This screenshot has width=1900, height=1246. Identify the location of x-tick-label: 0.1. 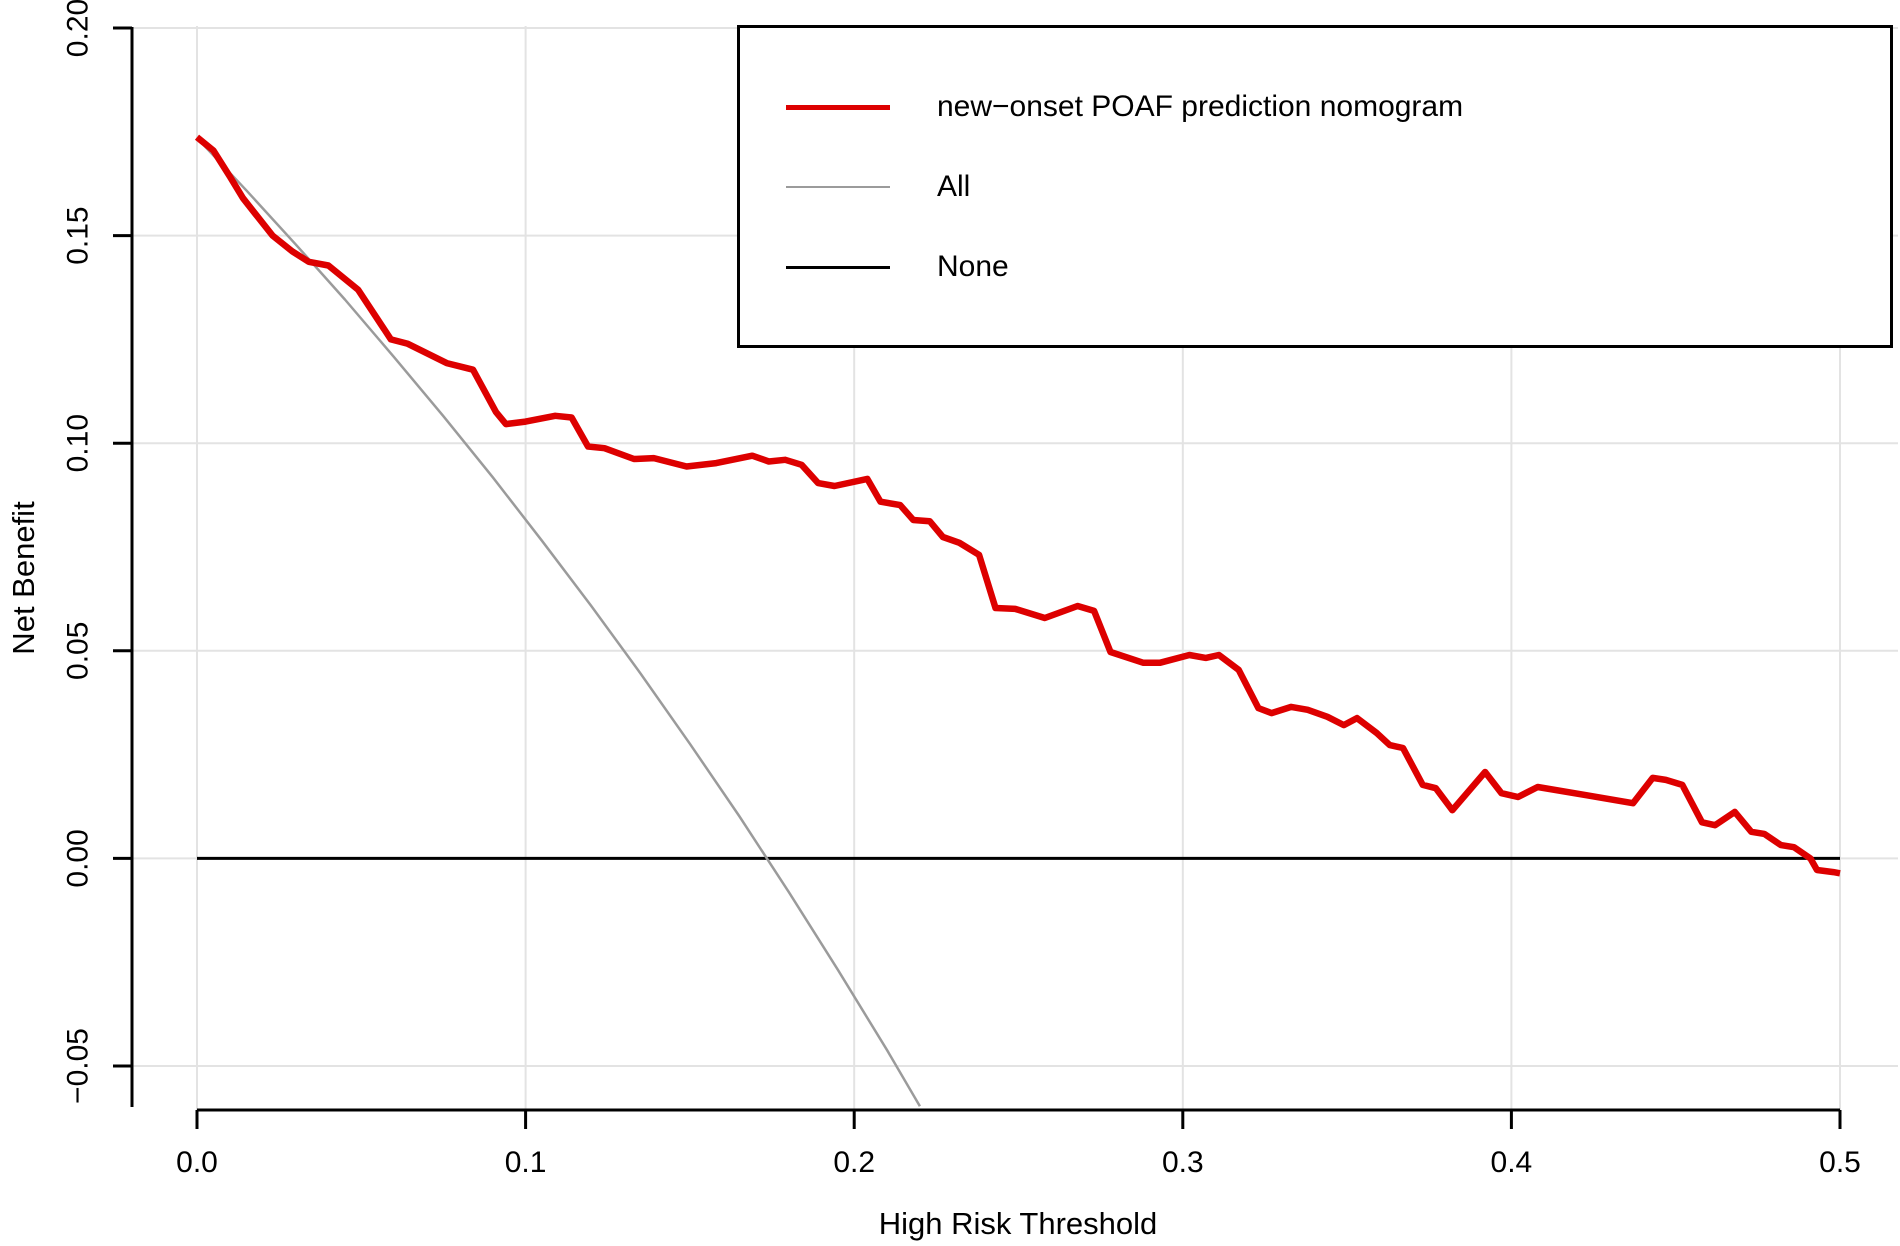
(526, 1162).